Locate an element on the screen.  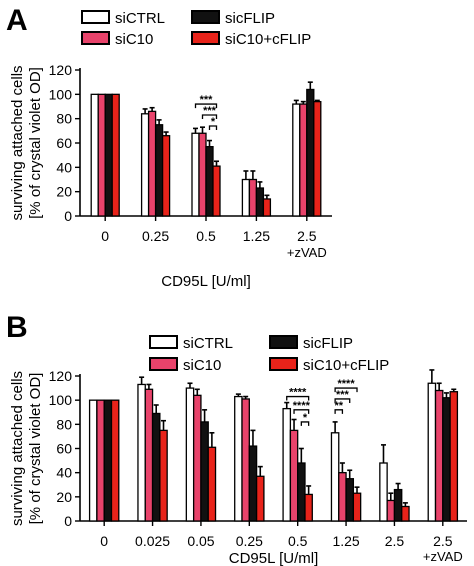
legend-label: sicFLIP is located at coordinates (328, 343).